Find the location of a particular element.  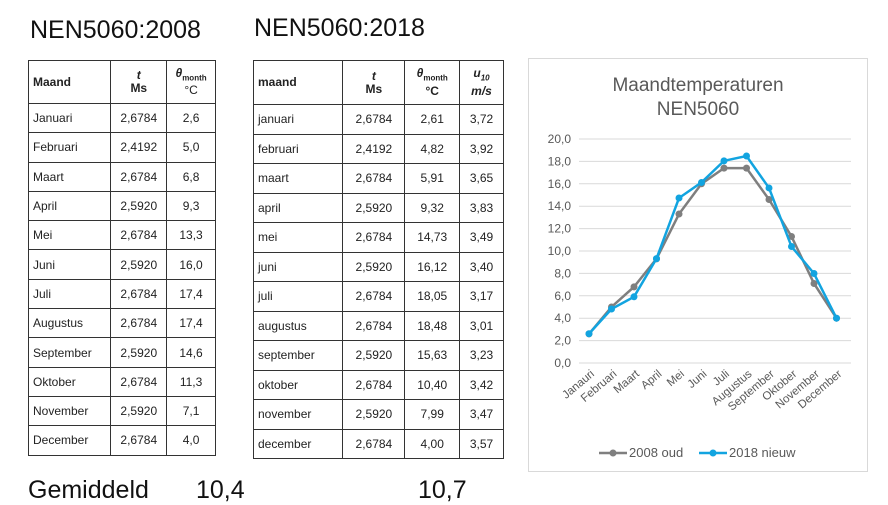

cell-theta: 6,8 is located at coordinates (191, 176).